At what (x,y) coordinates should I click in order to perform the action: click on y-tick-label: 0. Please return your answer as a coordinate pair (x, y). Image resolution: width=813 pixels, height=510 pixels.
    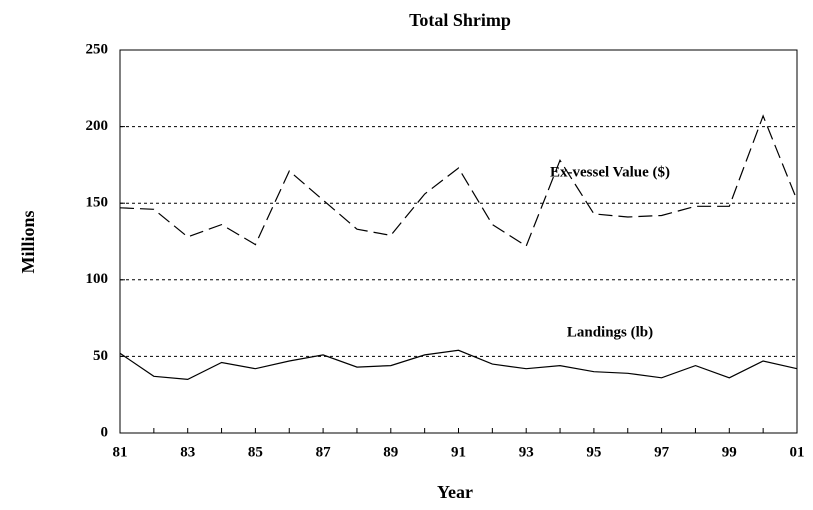
    Looking at the image, I should click on (105, 432).